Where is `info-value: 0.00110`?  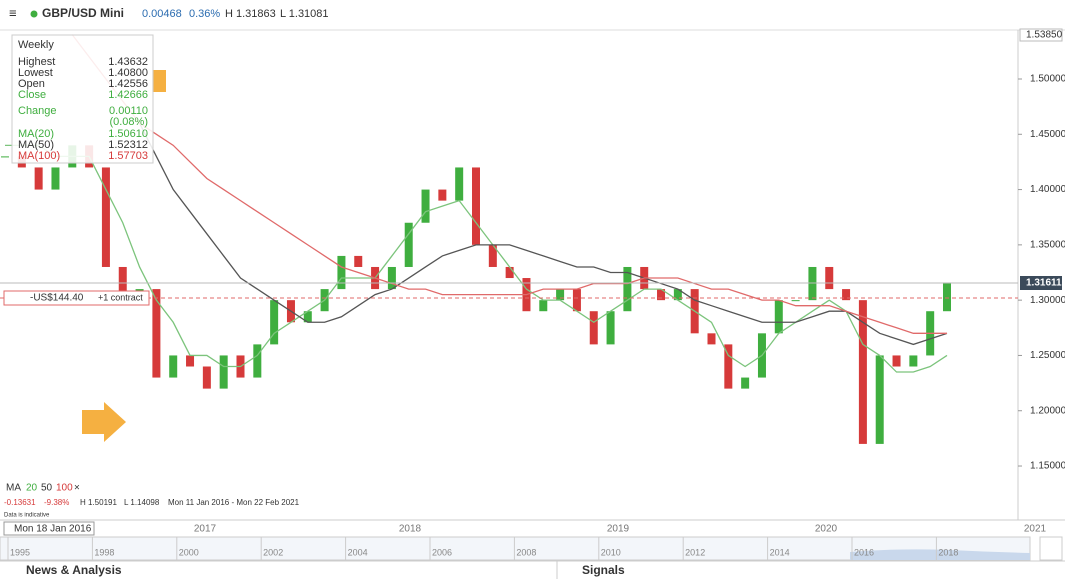
info-value: 0.00110 is located at coordinates (128, 111).